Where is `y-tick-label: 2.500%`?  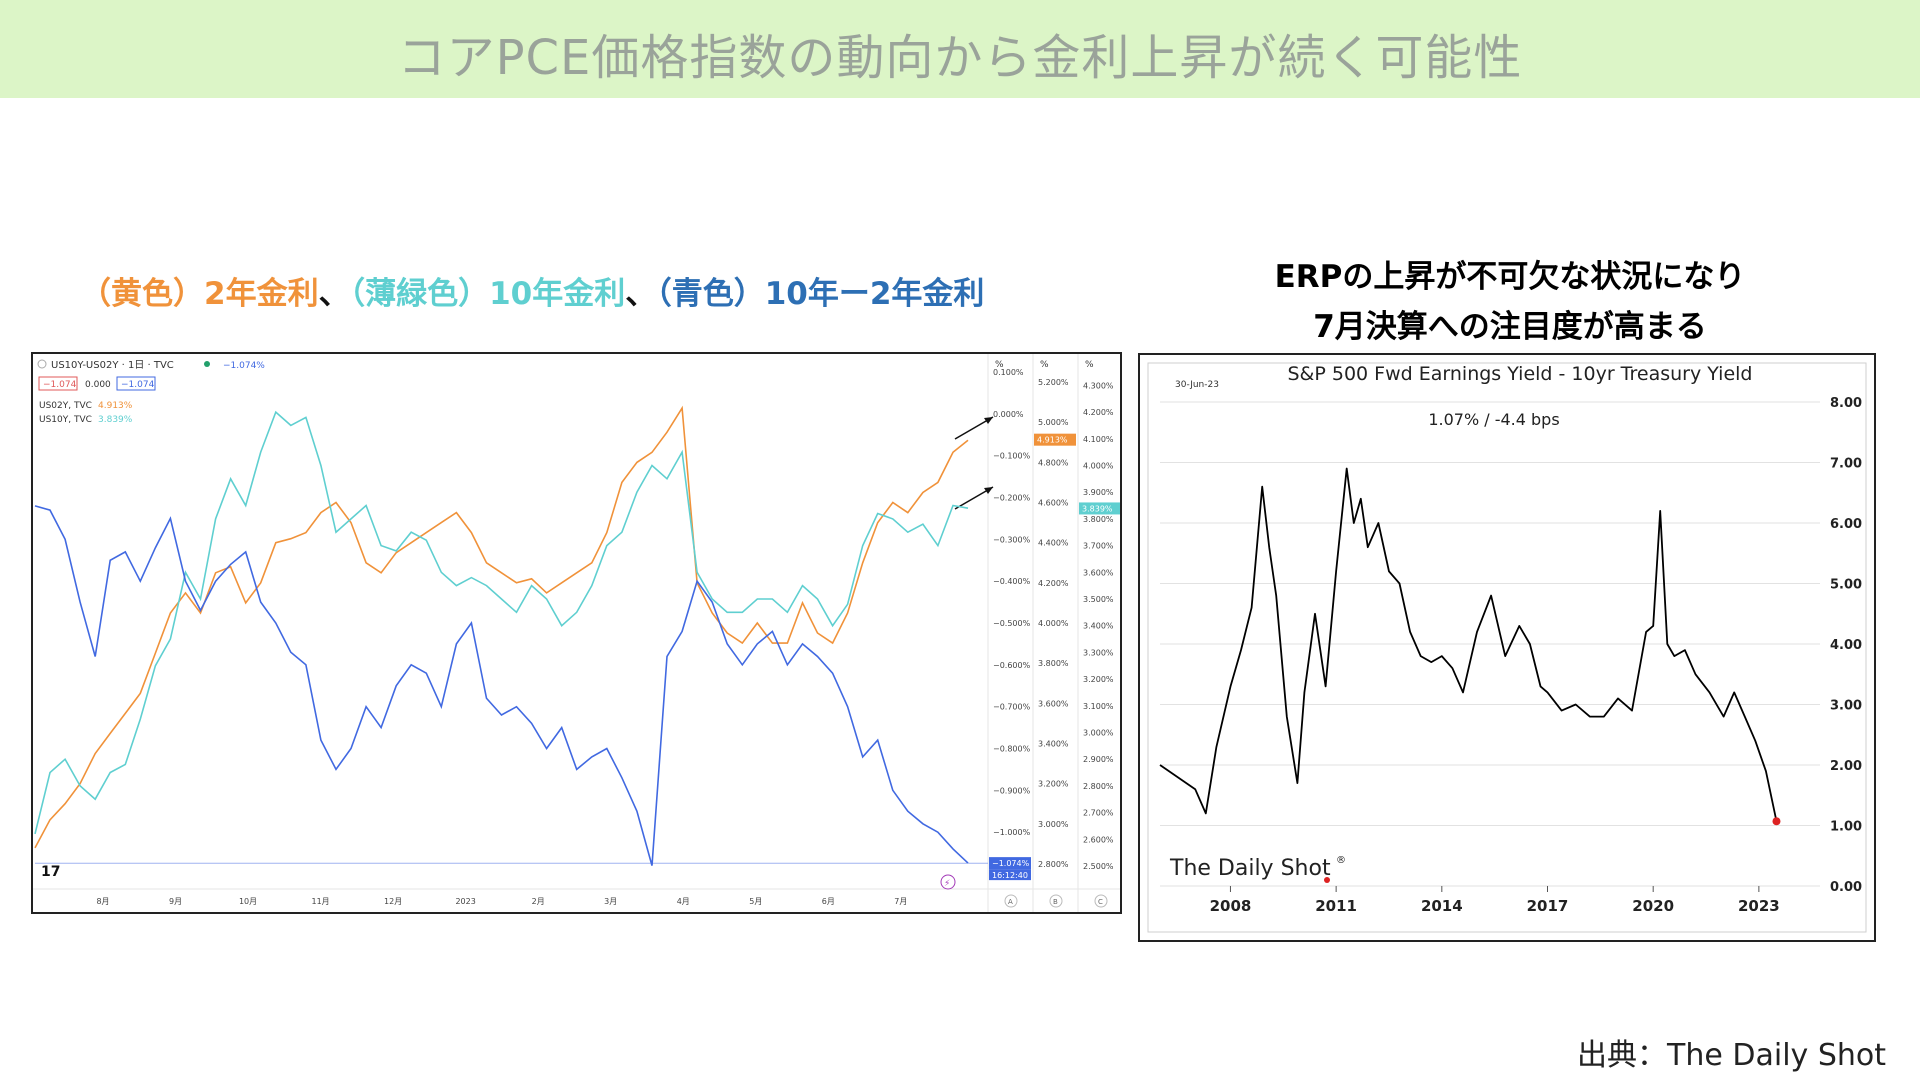 y-tick-label: 2.500% is located at coordinates (1098, 866).